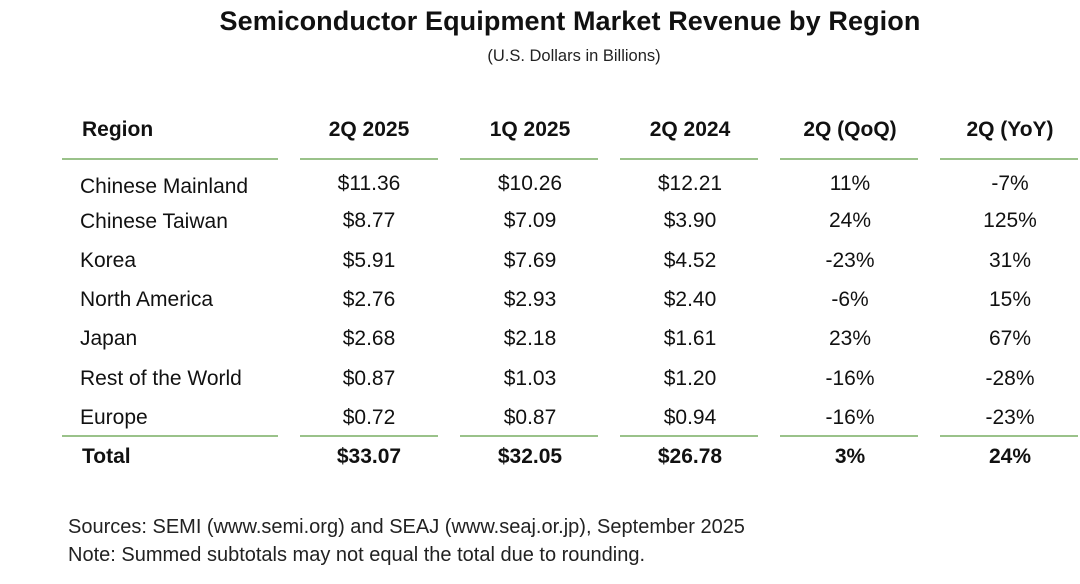  What do you see at coordinates (530, 220) in the screenshot?
I see `value-cell: $7.09` at bounding box center [530, 220].